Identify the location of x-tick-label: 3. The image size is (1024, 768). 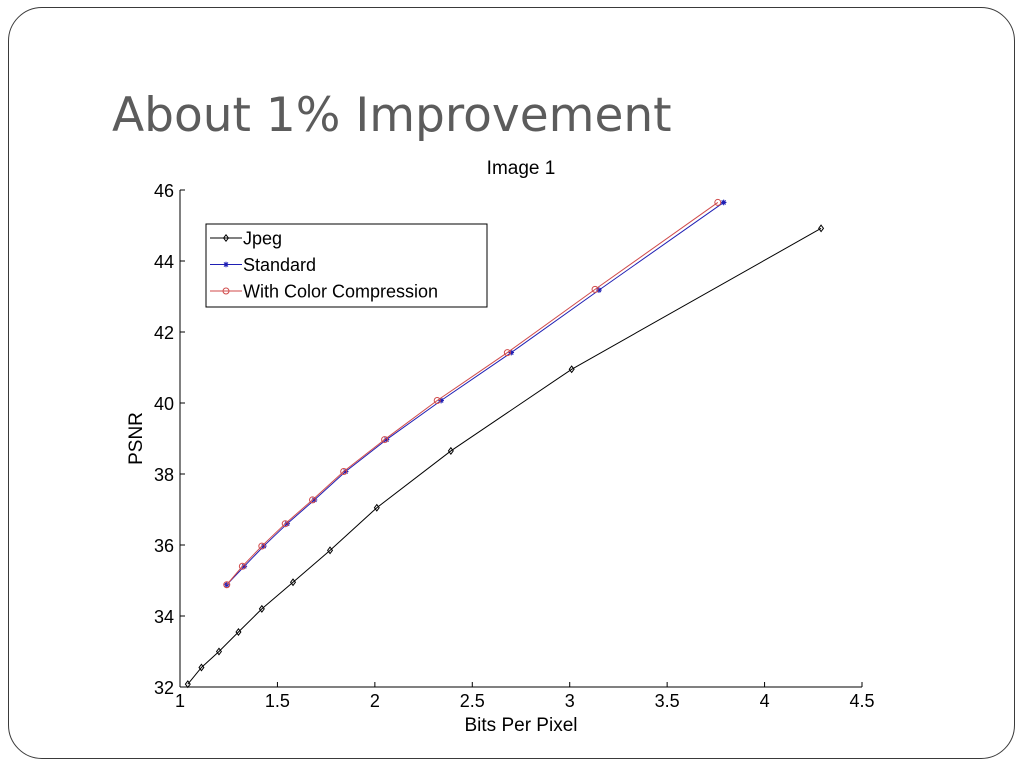
(570, 701).